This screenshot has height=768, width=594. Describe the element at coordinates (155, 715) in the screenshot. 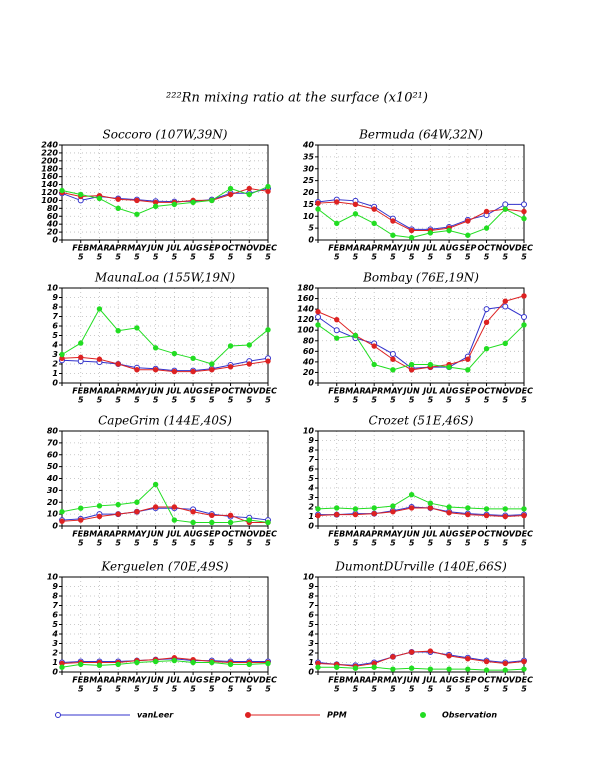

I see `legend-label: vanLeer` at that location.